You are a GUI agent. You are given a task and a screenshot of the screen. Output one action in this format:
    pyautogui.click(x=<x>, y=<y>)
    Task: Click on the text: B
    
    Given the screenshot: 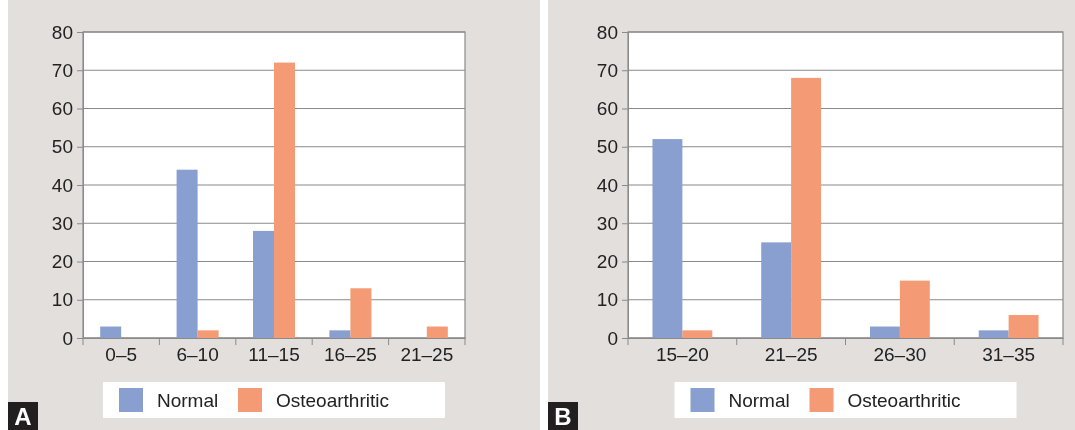 What is the action you would take?
    pyautogui.click(x=563, y=416)
    